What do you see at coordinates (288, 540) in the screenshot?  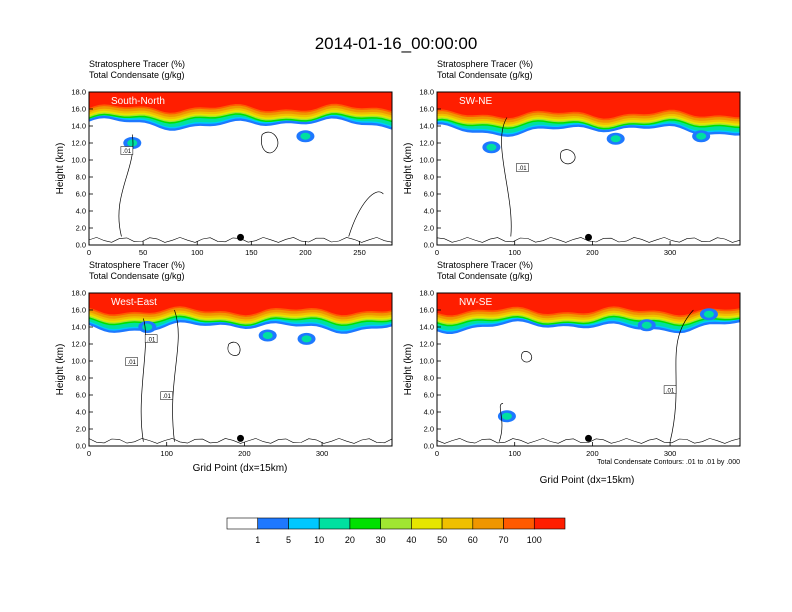 I see `colorbar-label: 5` at bounding box center [288, 540].